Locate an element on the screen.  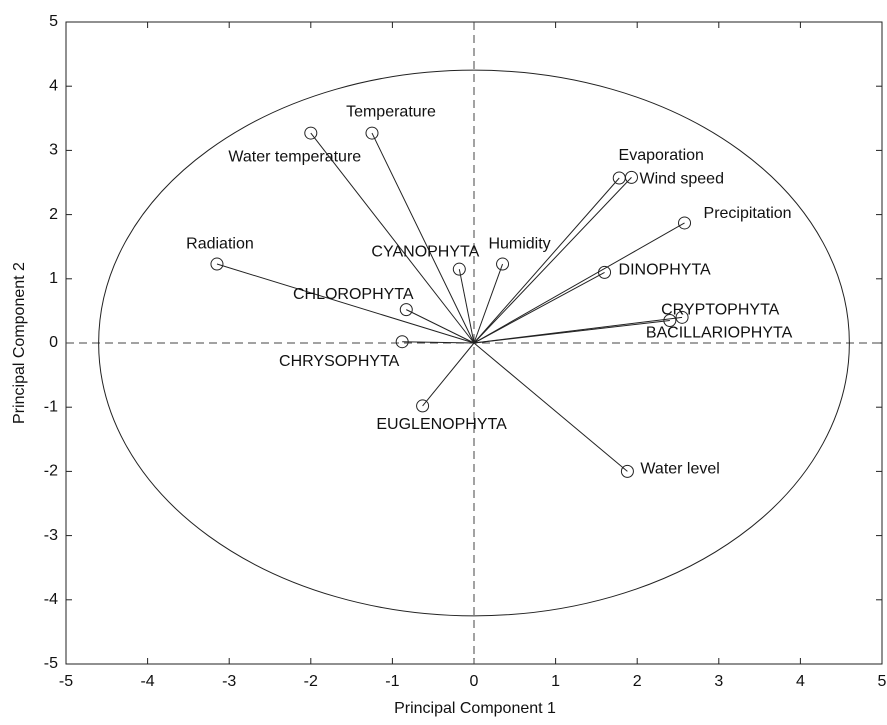
x-tick-label: 2 is located at coordinates (637, 681).